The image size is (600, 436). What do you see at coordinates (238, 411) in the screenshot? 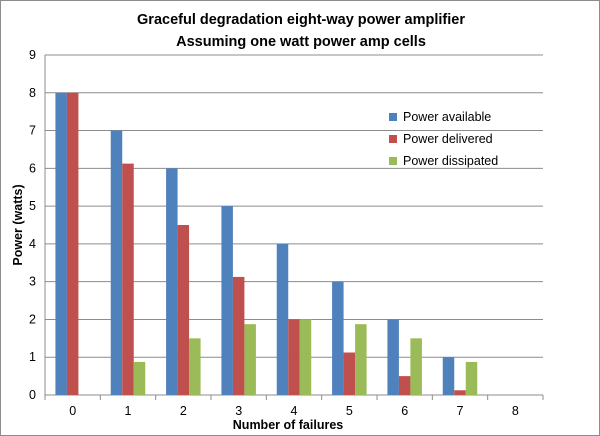
I see `x-tick-label: 3` at bounding box center [238, 411].